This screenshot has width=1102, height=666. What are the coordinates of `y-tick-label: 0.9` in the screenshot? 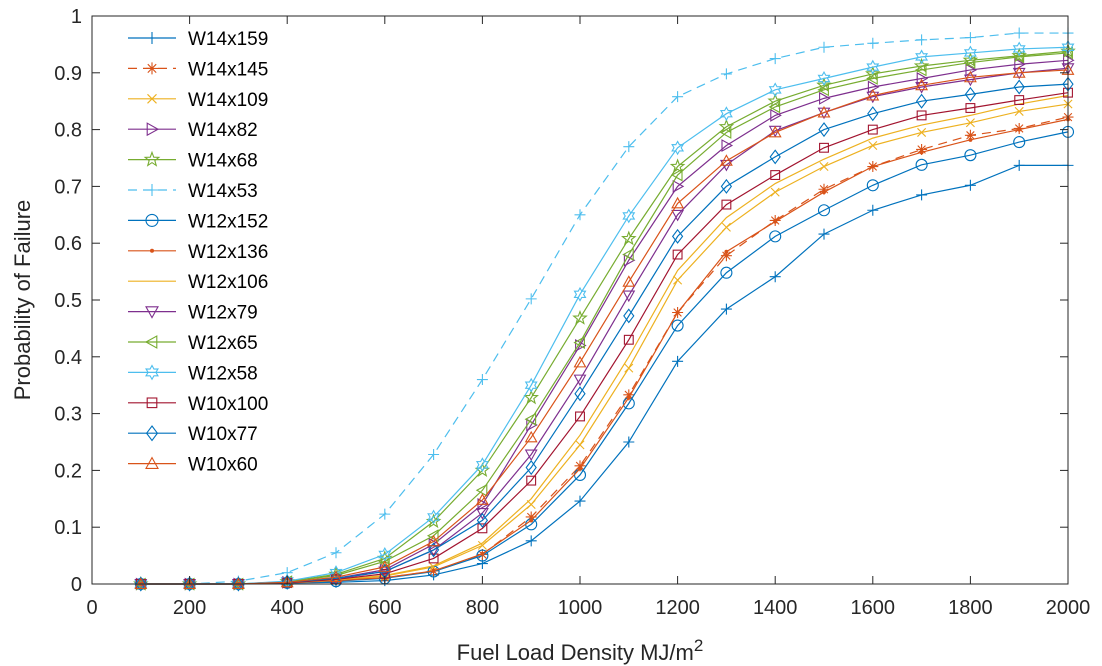 It's located at (68, 74).